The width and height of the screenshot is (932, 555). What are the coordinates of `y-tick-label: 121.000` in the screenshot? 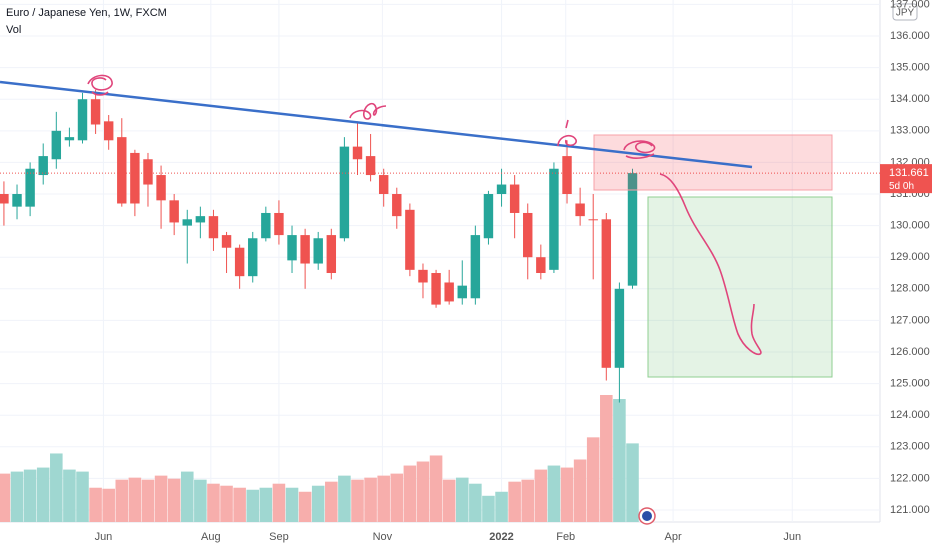 It's located at (910, 510).